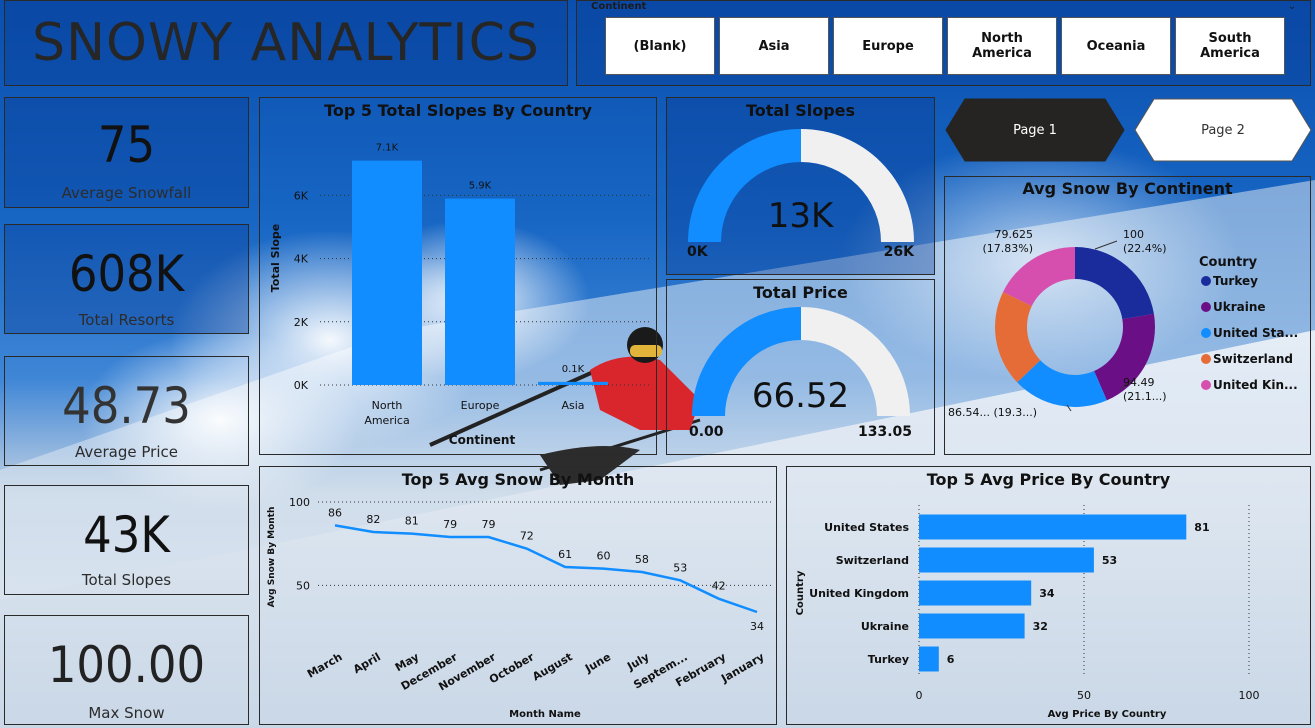 This screenshot has width=1315, height=728. I want to click on legend-title: Country, so click(1228, 262).